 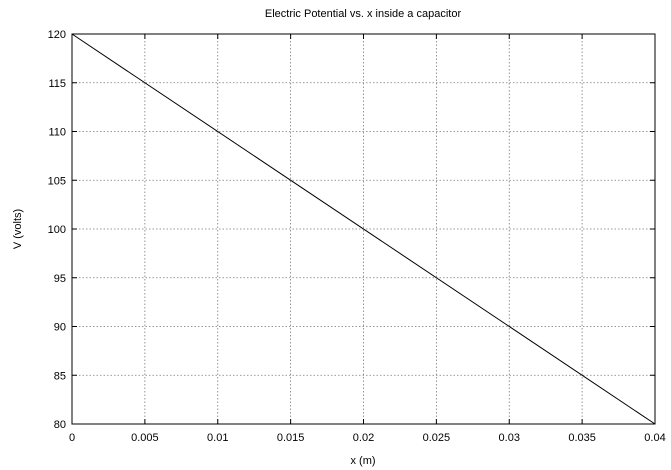 I want to click on y-tick-label: 100, so click(x=57, y=230).